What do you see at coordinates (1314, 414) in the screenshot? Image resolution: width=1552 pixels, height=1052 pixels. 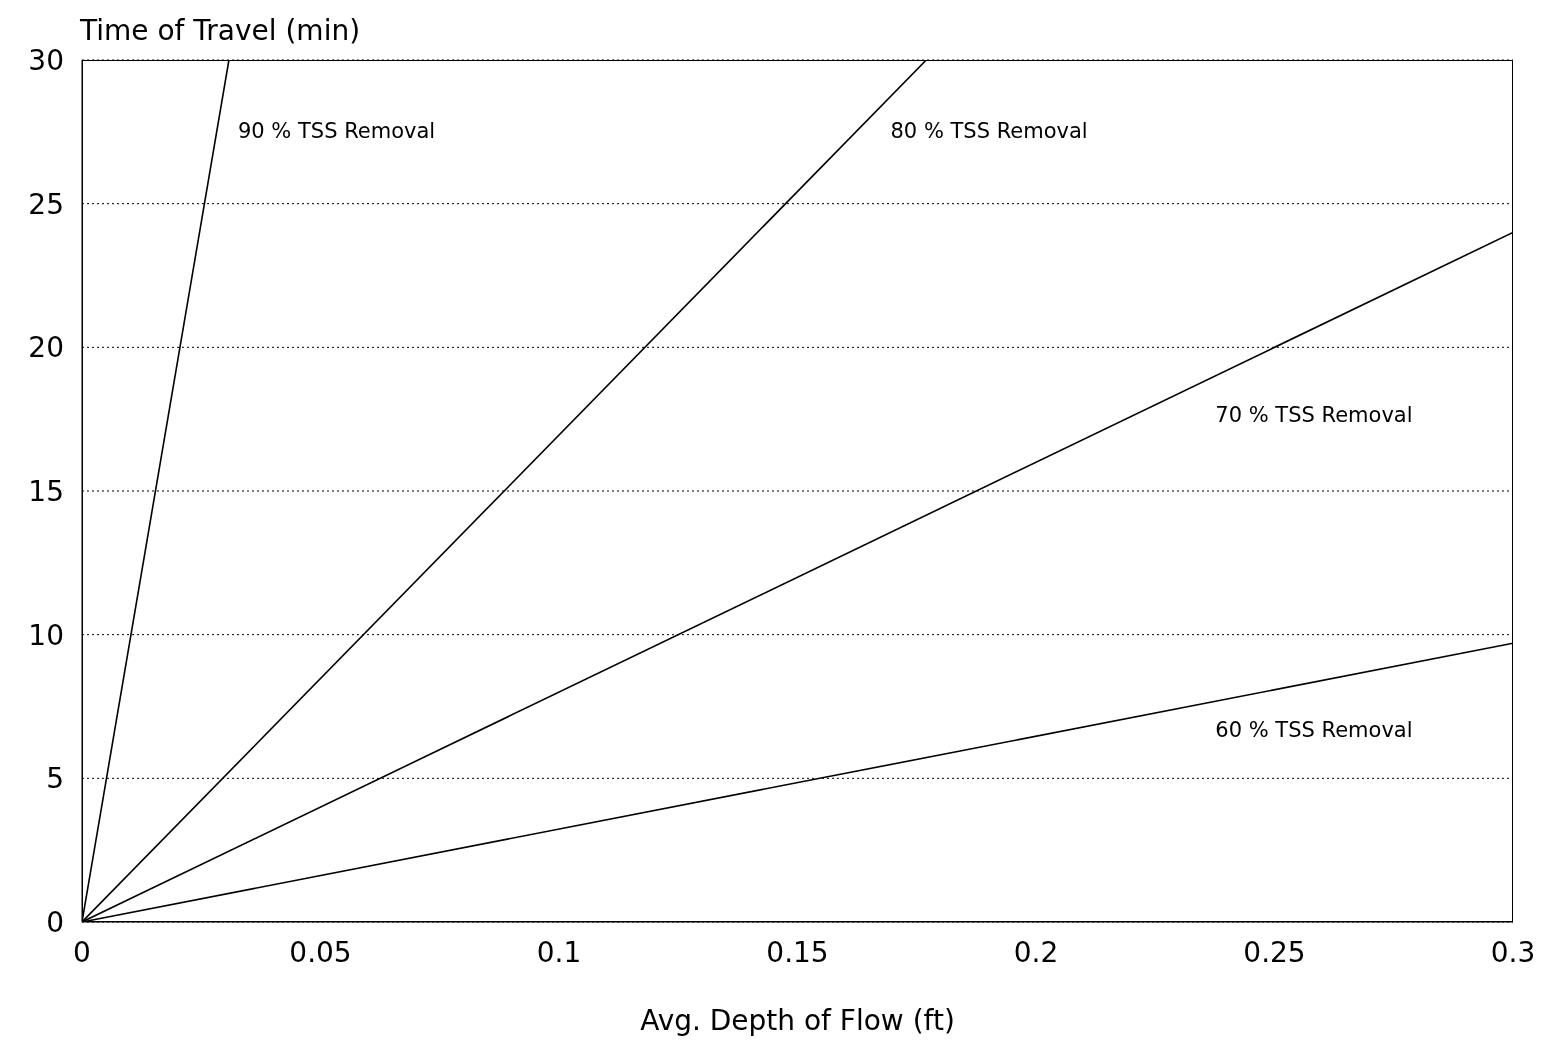 I see `series-label: 70 % TSS Removal` at bounding box center [1314, 414].